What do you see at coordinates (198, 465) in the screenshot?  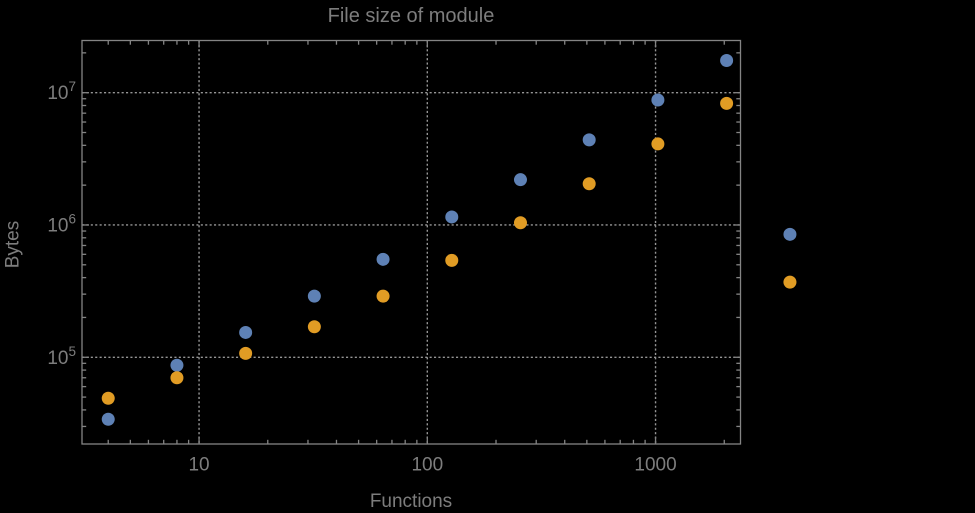 I see `x-tick-label: 10` at bounding box center [198, 465].